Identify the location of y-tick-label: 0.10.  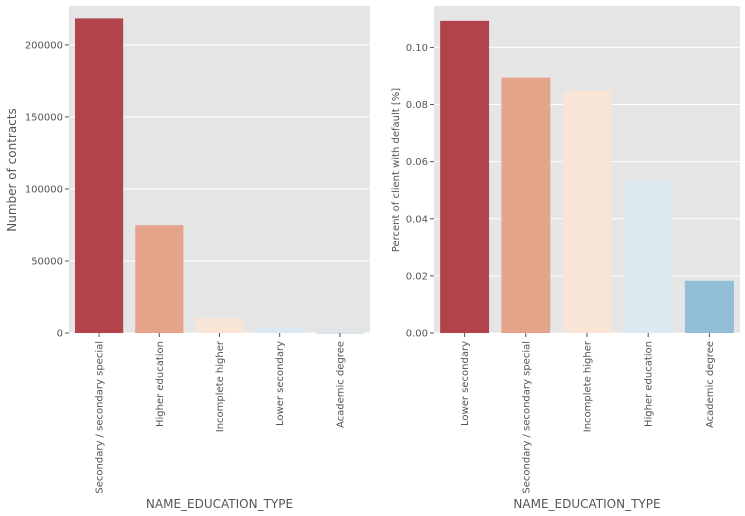
(417, 48).